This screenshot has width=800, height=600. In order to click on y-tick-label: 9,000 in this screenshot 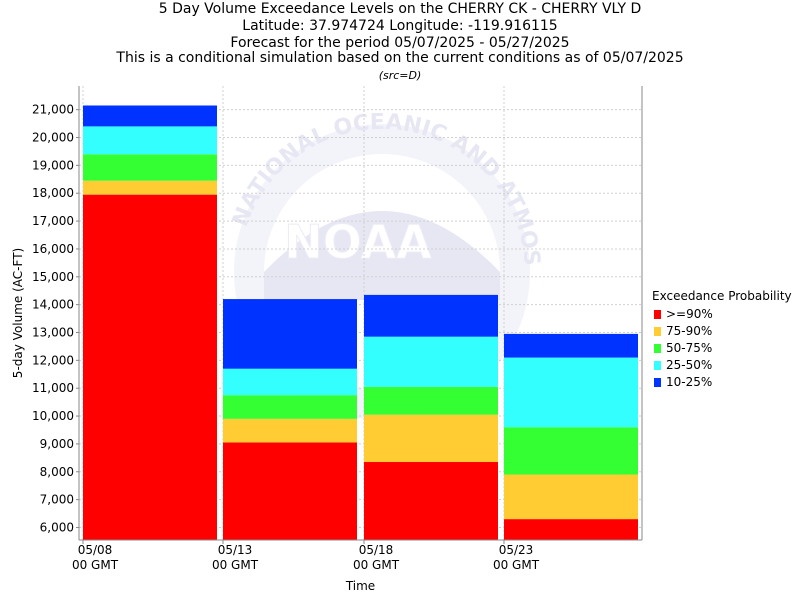, I will do `click(57, 444)`.